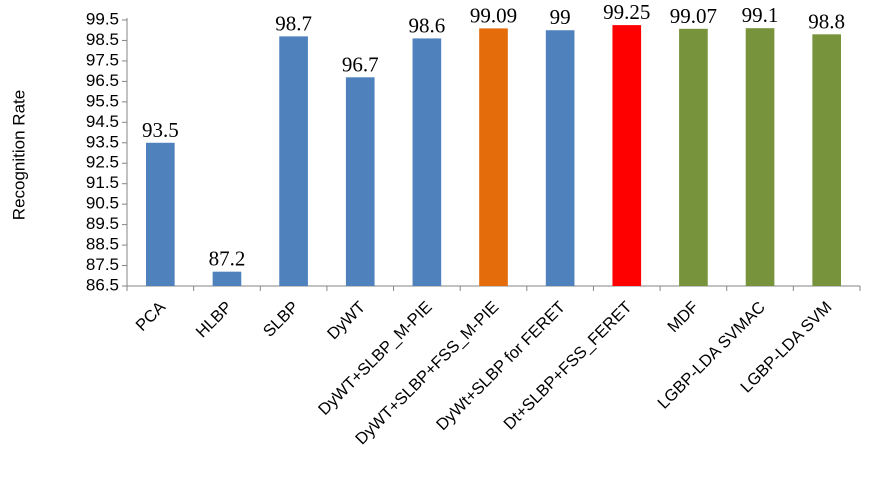  What do you see at coordinates (760, 15) in the screenshot?
I see `data-label: 99.1` at bounding box center [760, 15].